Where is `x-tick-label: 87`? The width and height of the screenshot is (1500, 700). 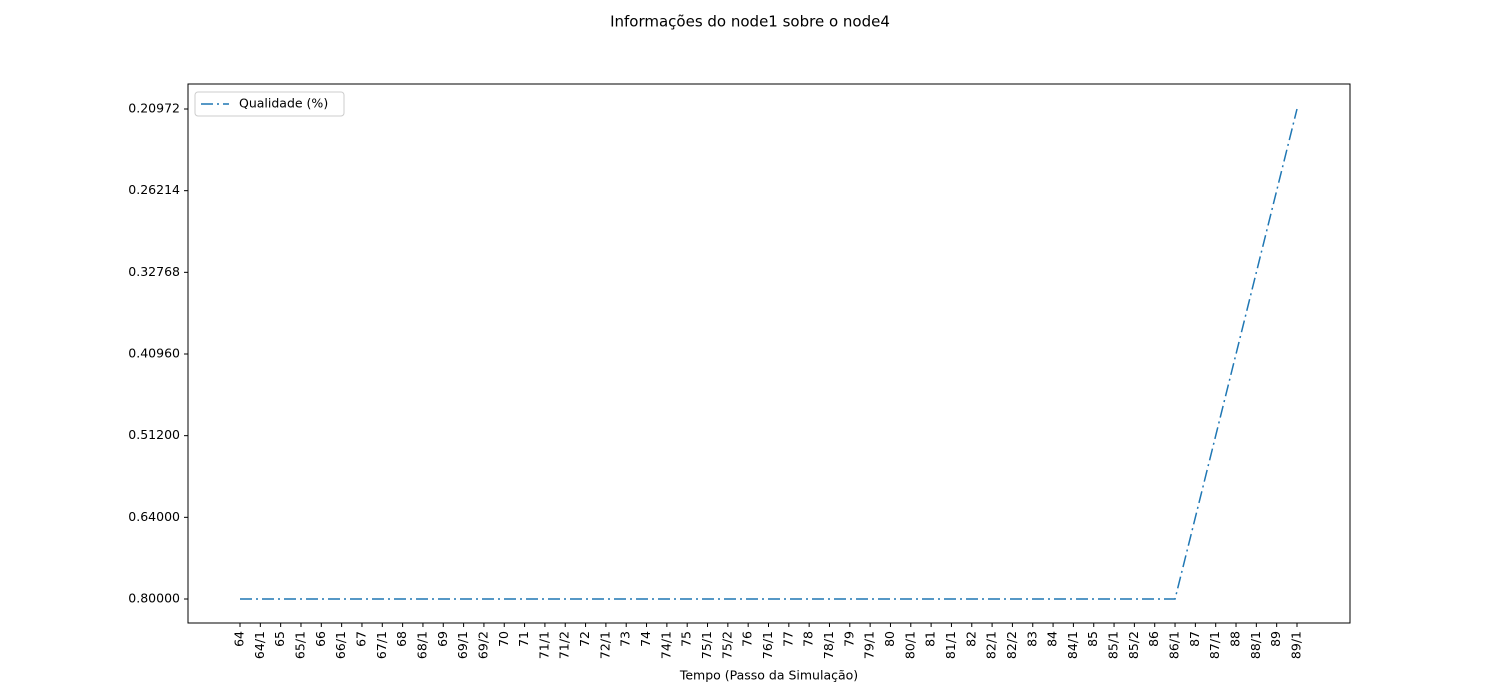 x-tick-label: 87 is located at coordinates (1194, 639).